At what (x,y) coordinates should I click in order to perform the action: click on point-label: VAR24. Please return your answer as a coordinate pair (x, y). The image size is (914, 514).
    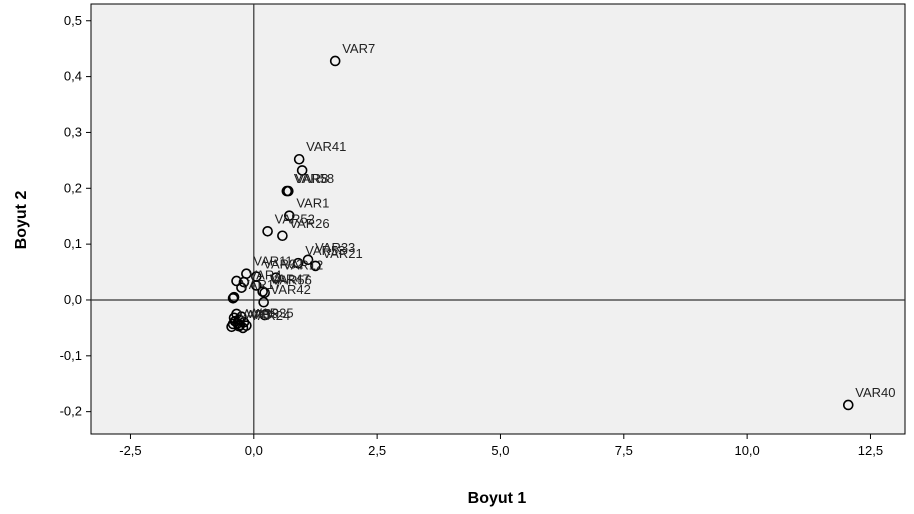
    Looking at the image, I should click on (270, 315).